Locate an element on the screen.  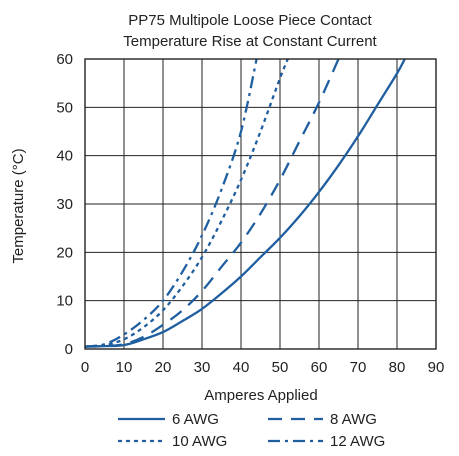
x-tick-labels: 0 10 20 30 40 50 60 70 80 90 is located at coordinates (263, 367).